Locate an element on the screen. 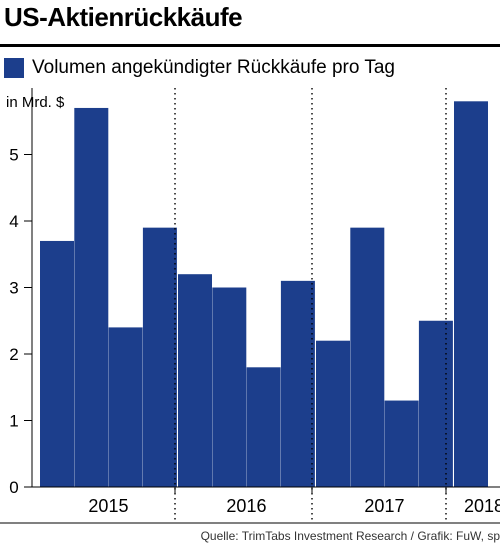 This screenshot has height=545, width=500. x-tick-label: 2017 is located at coordinates (384, 506).